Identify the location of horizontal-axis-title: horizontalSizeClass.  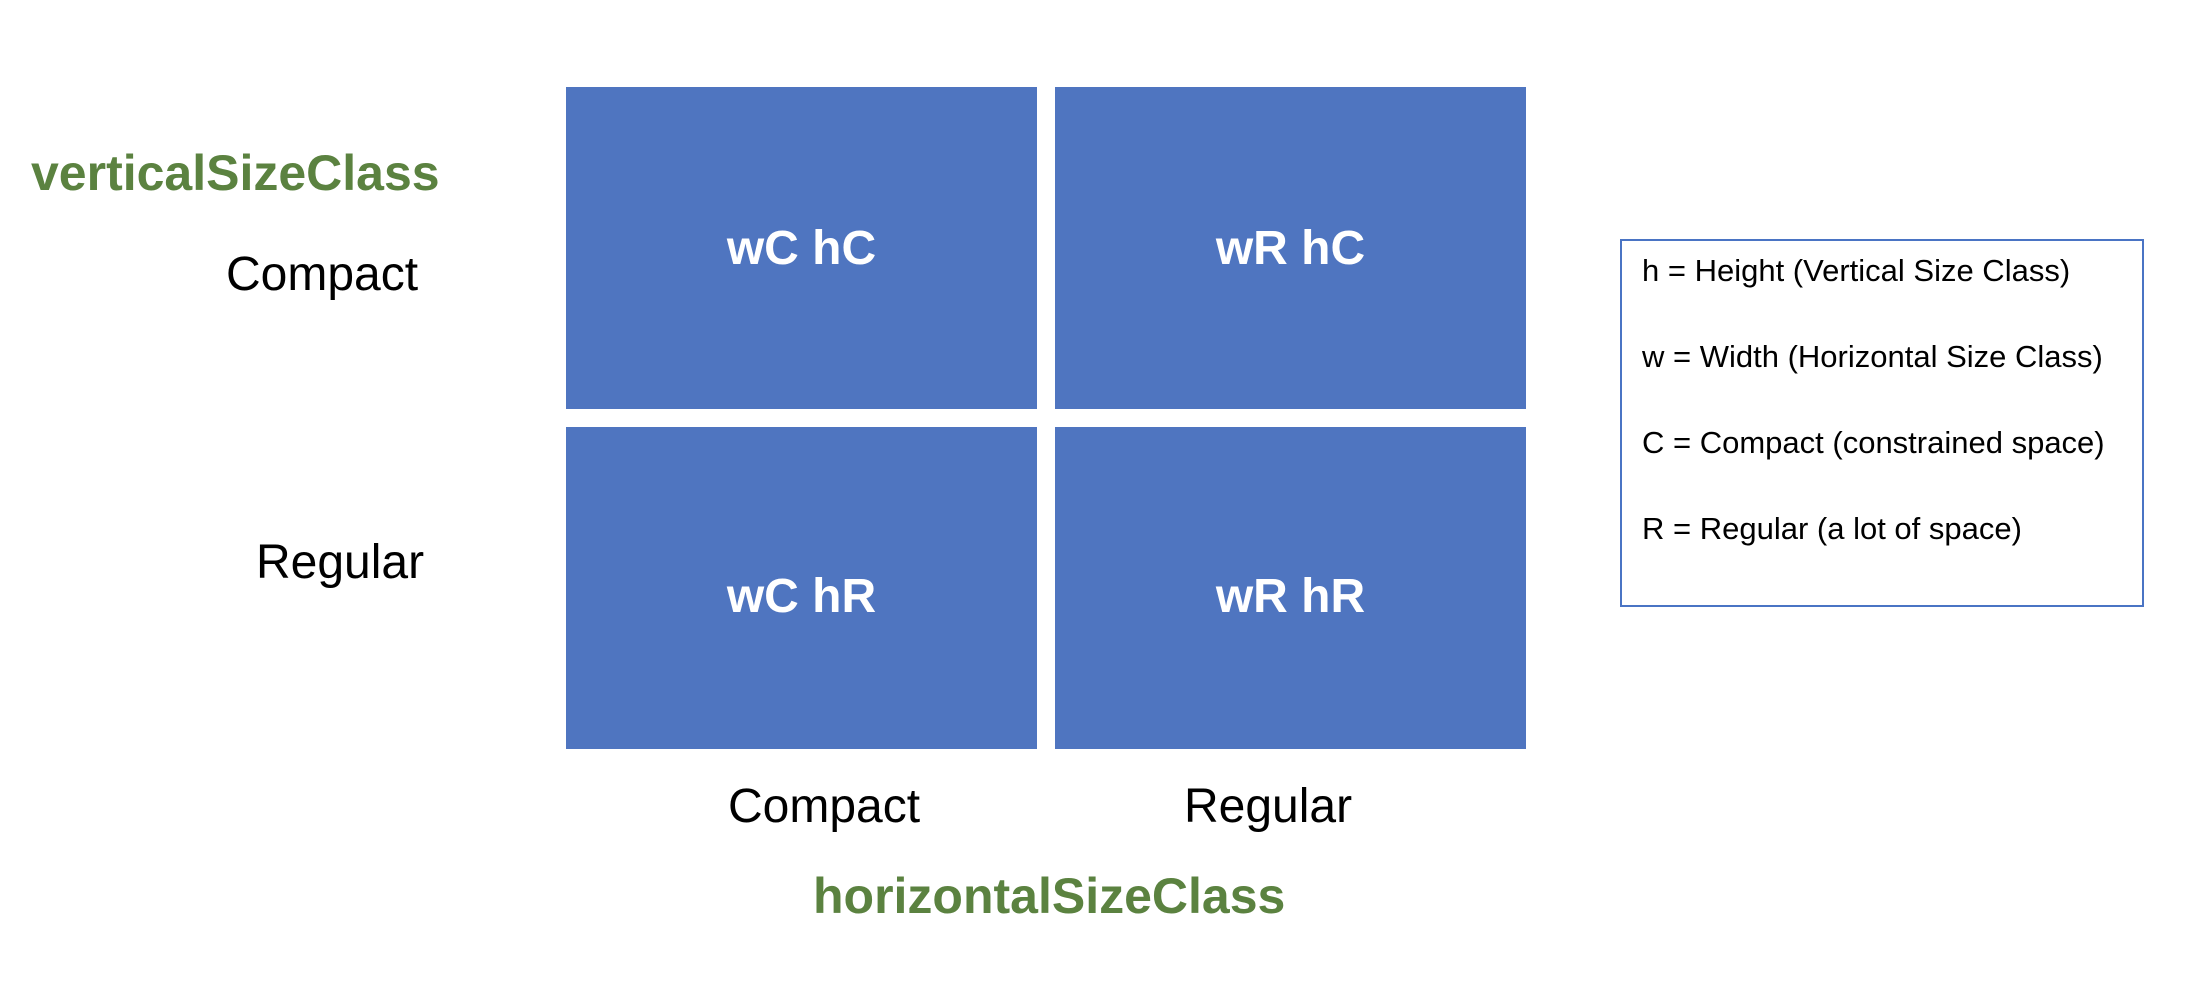
(1049, 896).